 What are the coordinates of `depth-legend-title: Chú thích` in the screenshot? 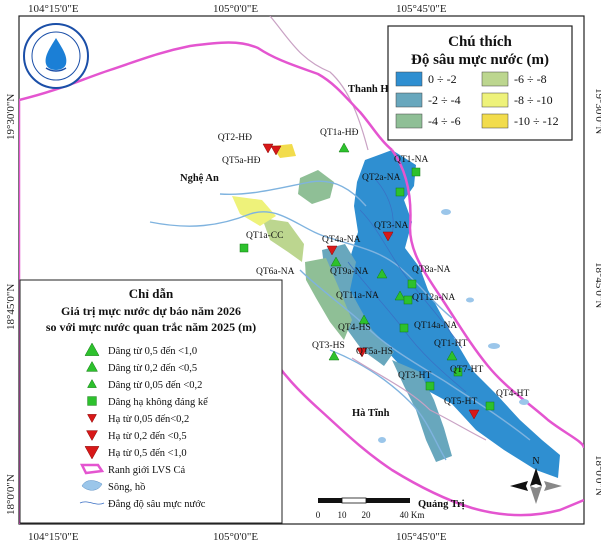 It's located at (480, 42).